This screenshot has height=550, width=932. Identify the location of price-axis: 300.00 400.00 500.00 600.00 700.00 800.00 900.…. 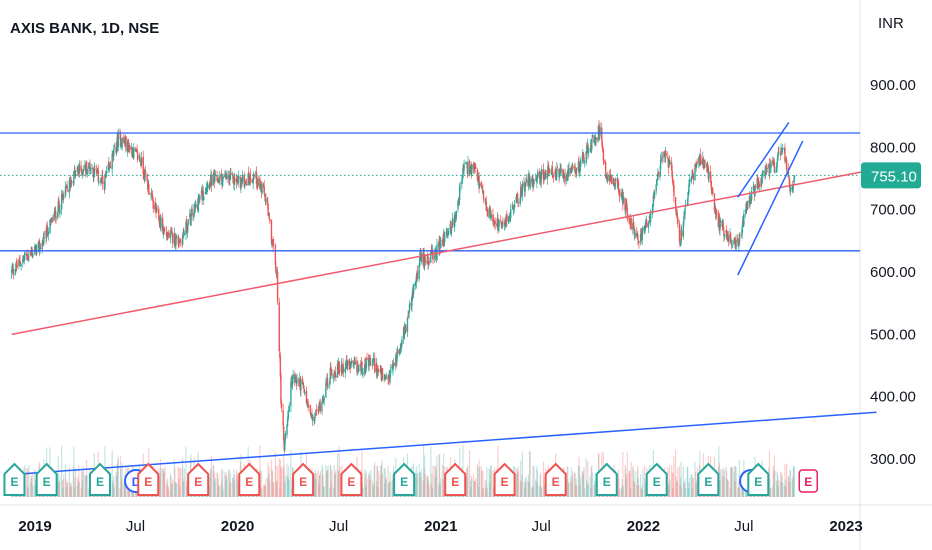
(893, 272).